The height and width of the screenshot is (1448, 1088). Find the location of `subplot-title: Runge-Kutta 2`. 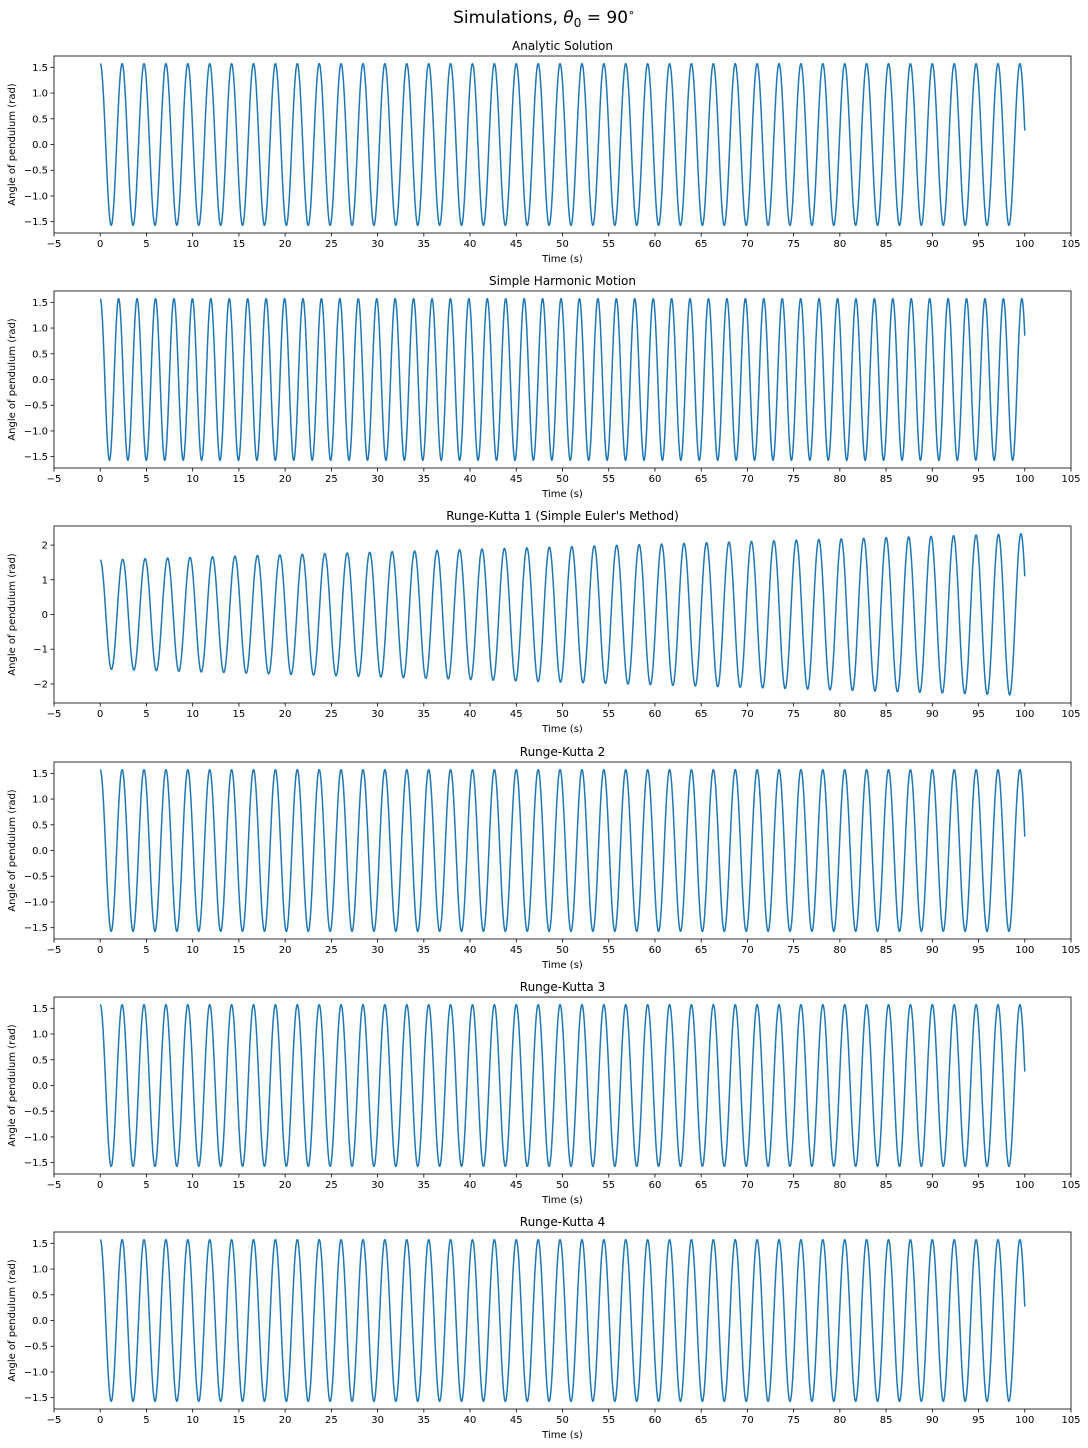

subplot-title: Runge-Kutta 2 is located at coordinates (562, 752).